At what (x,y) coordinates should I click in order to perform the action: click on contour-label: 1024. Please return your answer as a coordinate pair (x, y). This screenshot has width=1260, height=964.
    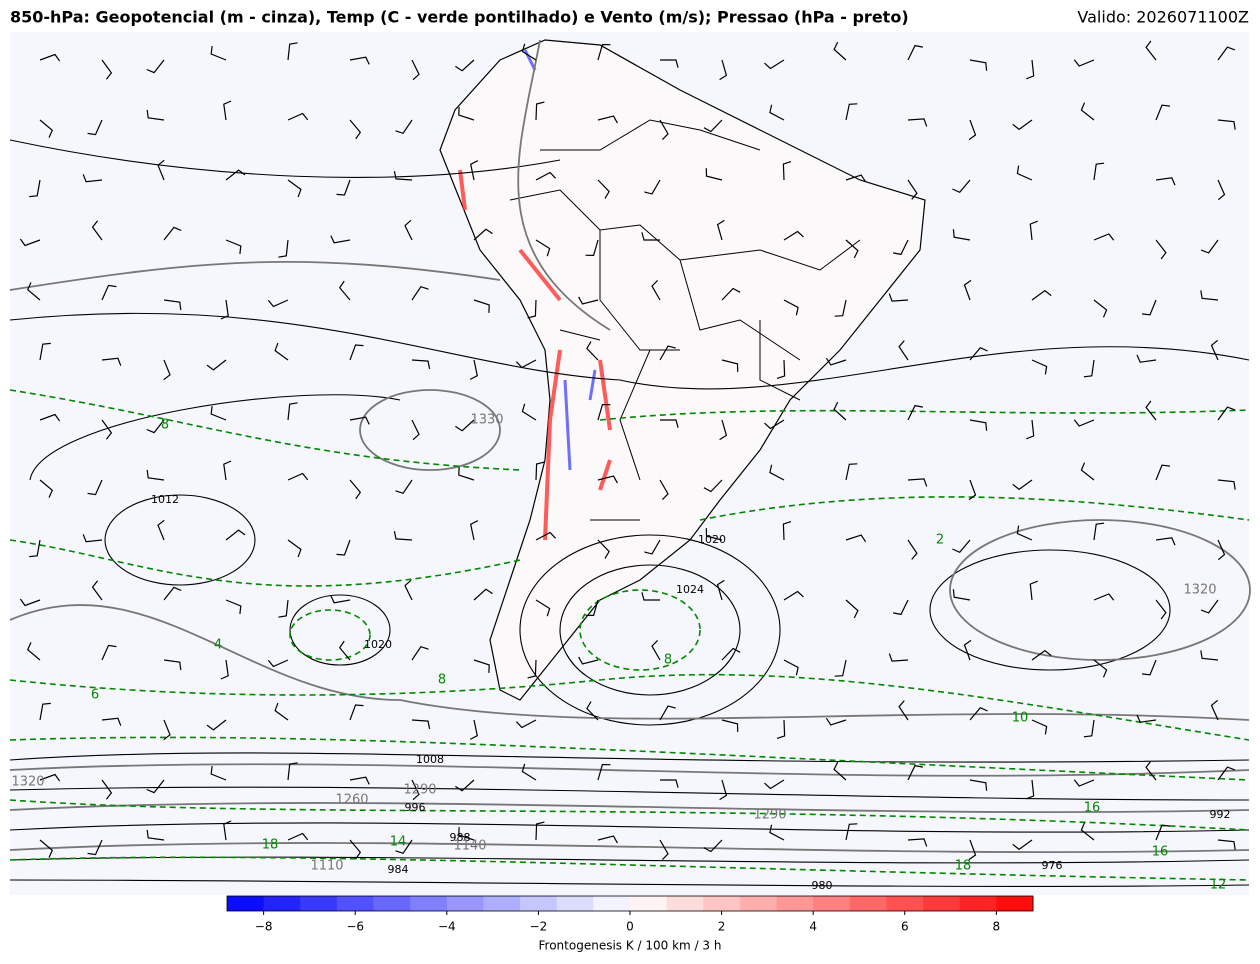
    Looking at the image, I should click on (690, 589).